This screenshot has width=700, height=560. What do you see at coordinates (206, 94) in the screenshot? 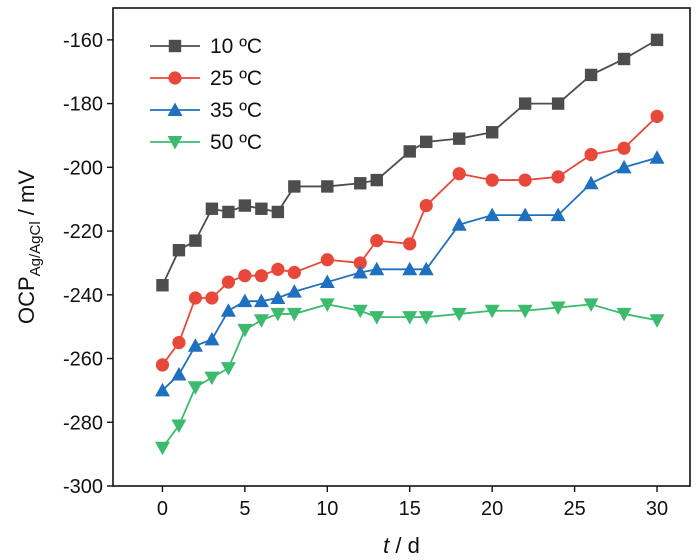
I see `legend: 10 ºC 25 ºC 35 ºC 50 ºC` at bounding box center [206, 94].